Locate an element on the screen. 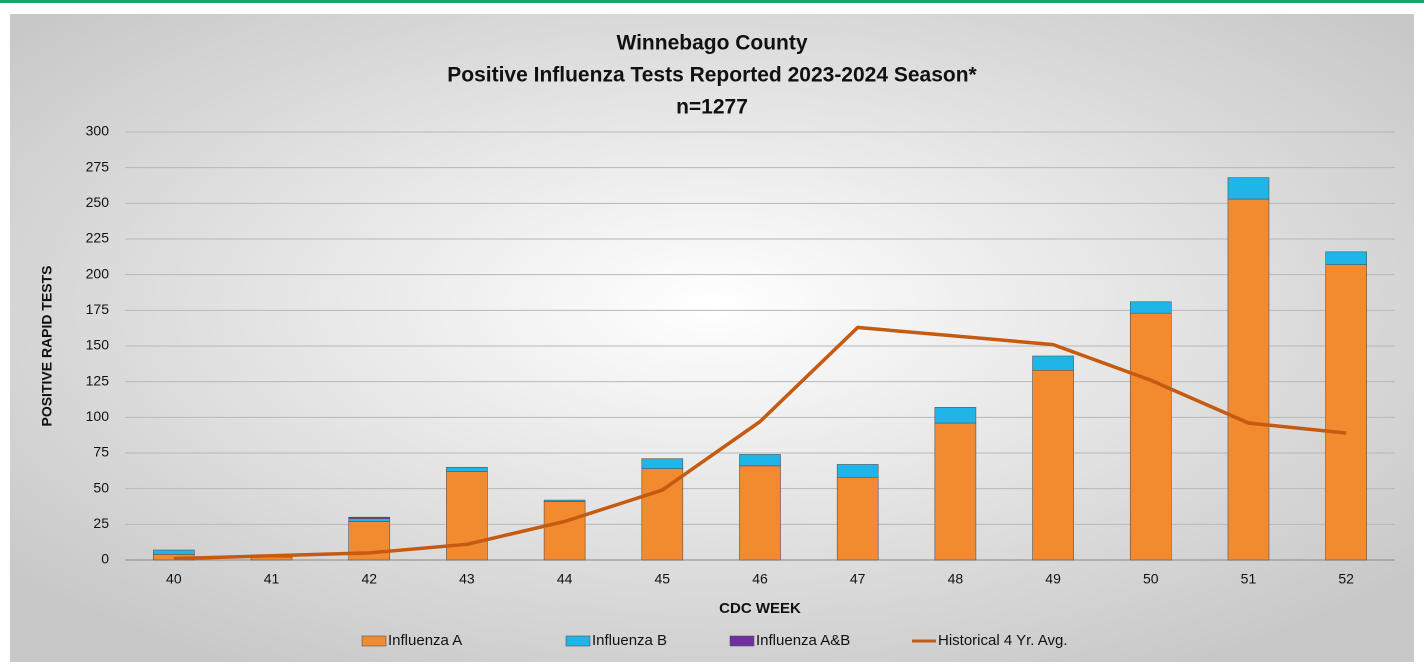 This screenshot has width=1424, height=667. x-tick-label: 46 is located at coordinates (760, 579).